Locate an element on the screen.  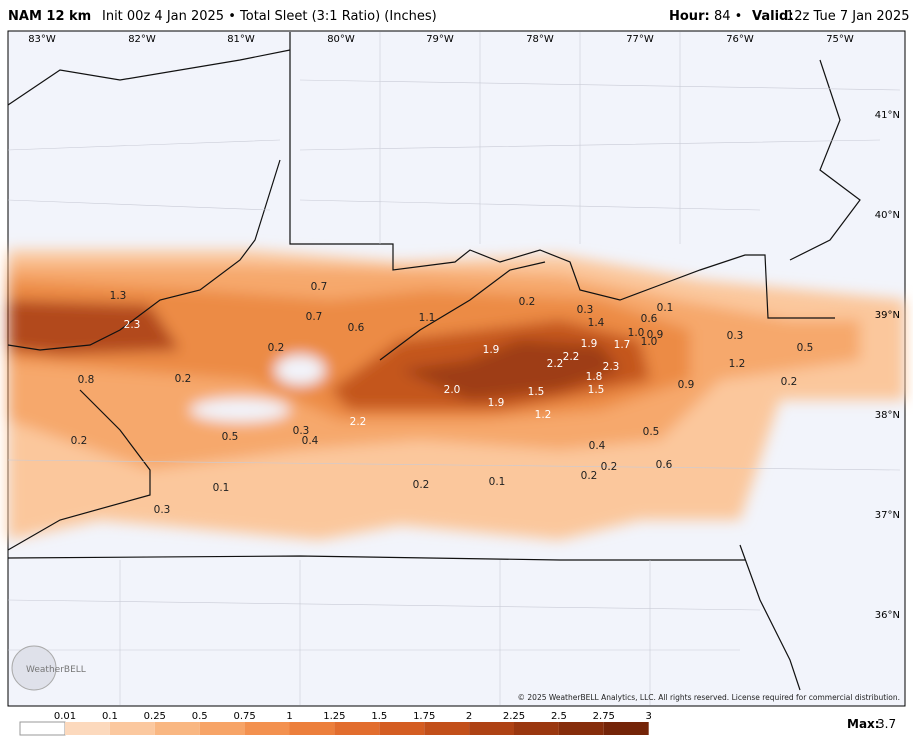
colorbar-label: 2.25 is located at coordinates (514, 716).